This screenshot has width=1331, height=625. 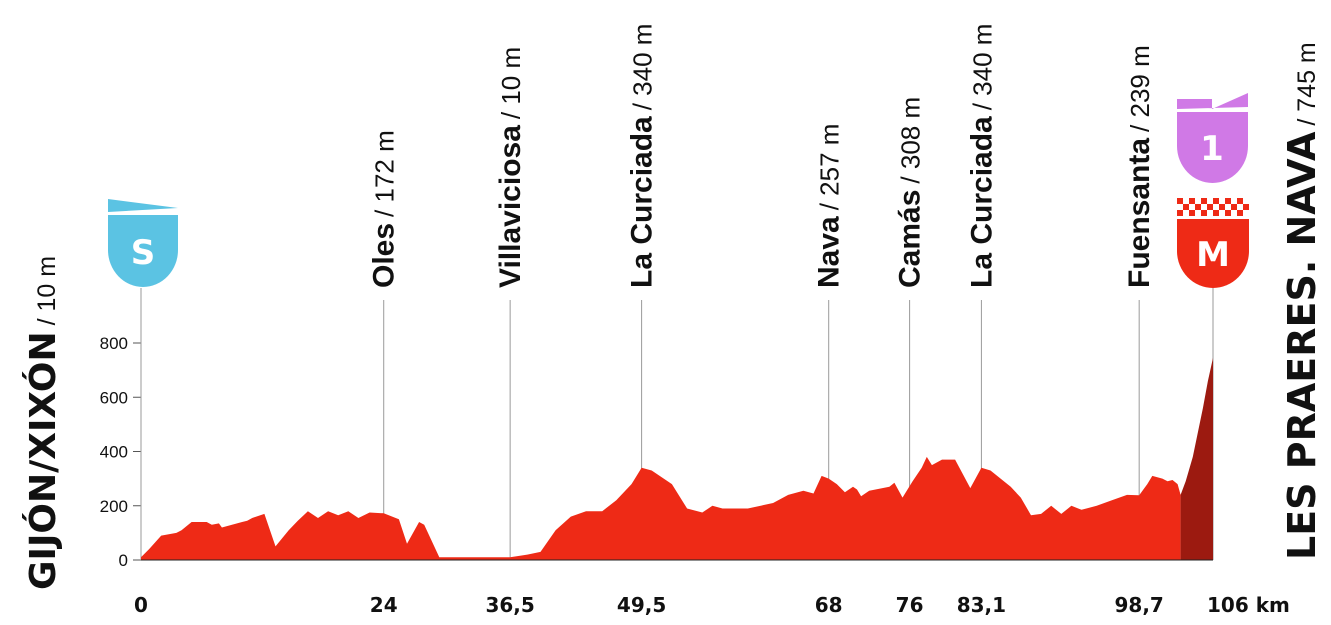 What do you see at coordinates (911, 140) in the screenshot?
I see `waypoint-elevation: / 308 m` at bounding box center [911, 140].